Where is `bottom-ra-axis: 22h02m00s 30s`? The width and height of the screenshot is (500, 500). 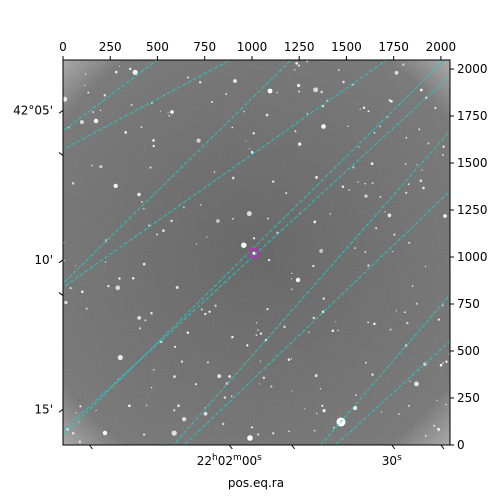
bottom-ra-axis: 22h02m00s 30s is located at coordinates (267, 456).